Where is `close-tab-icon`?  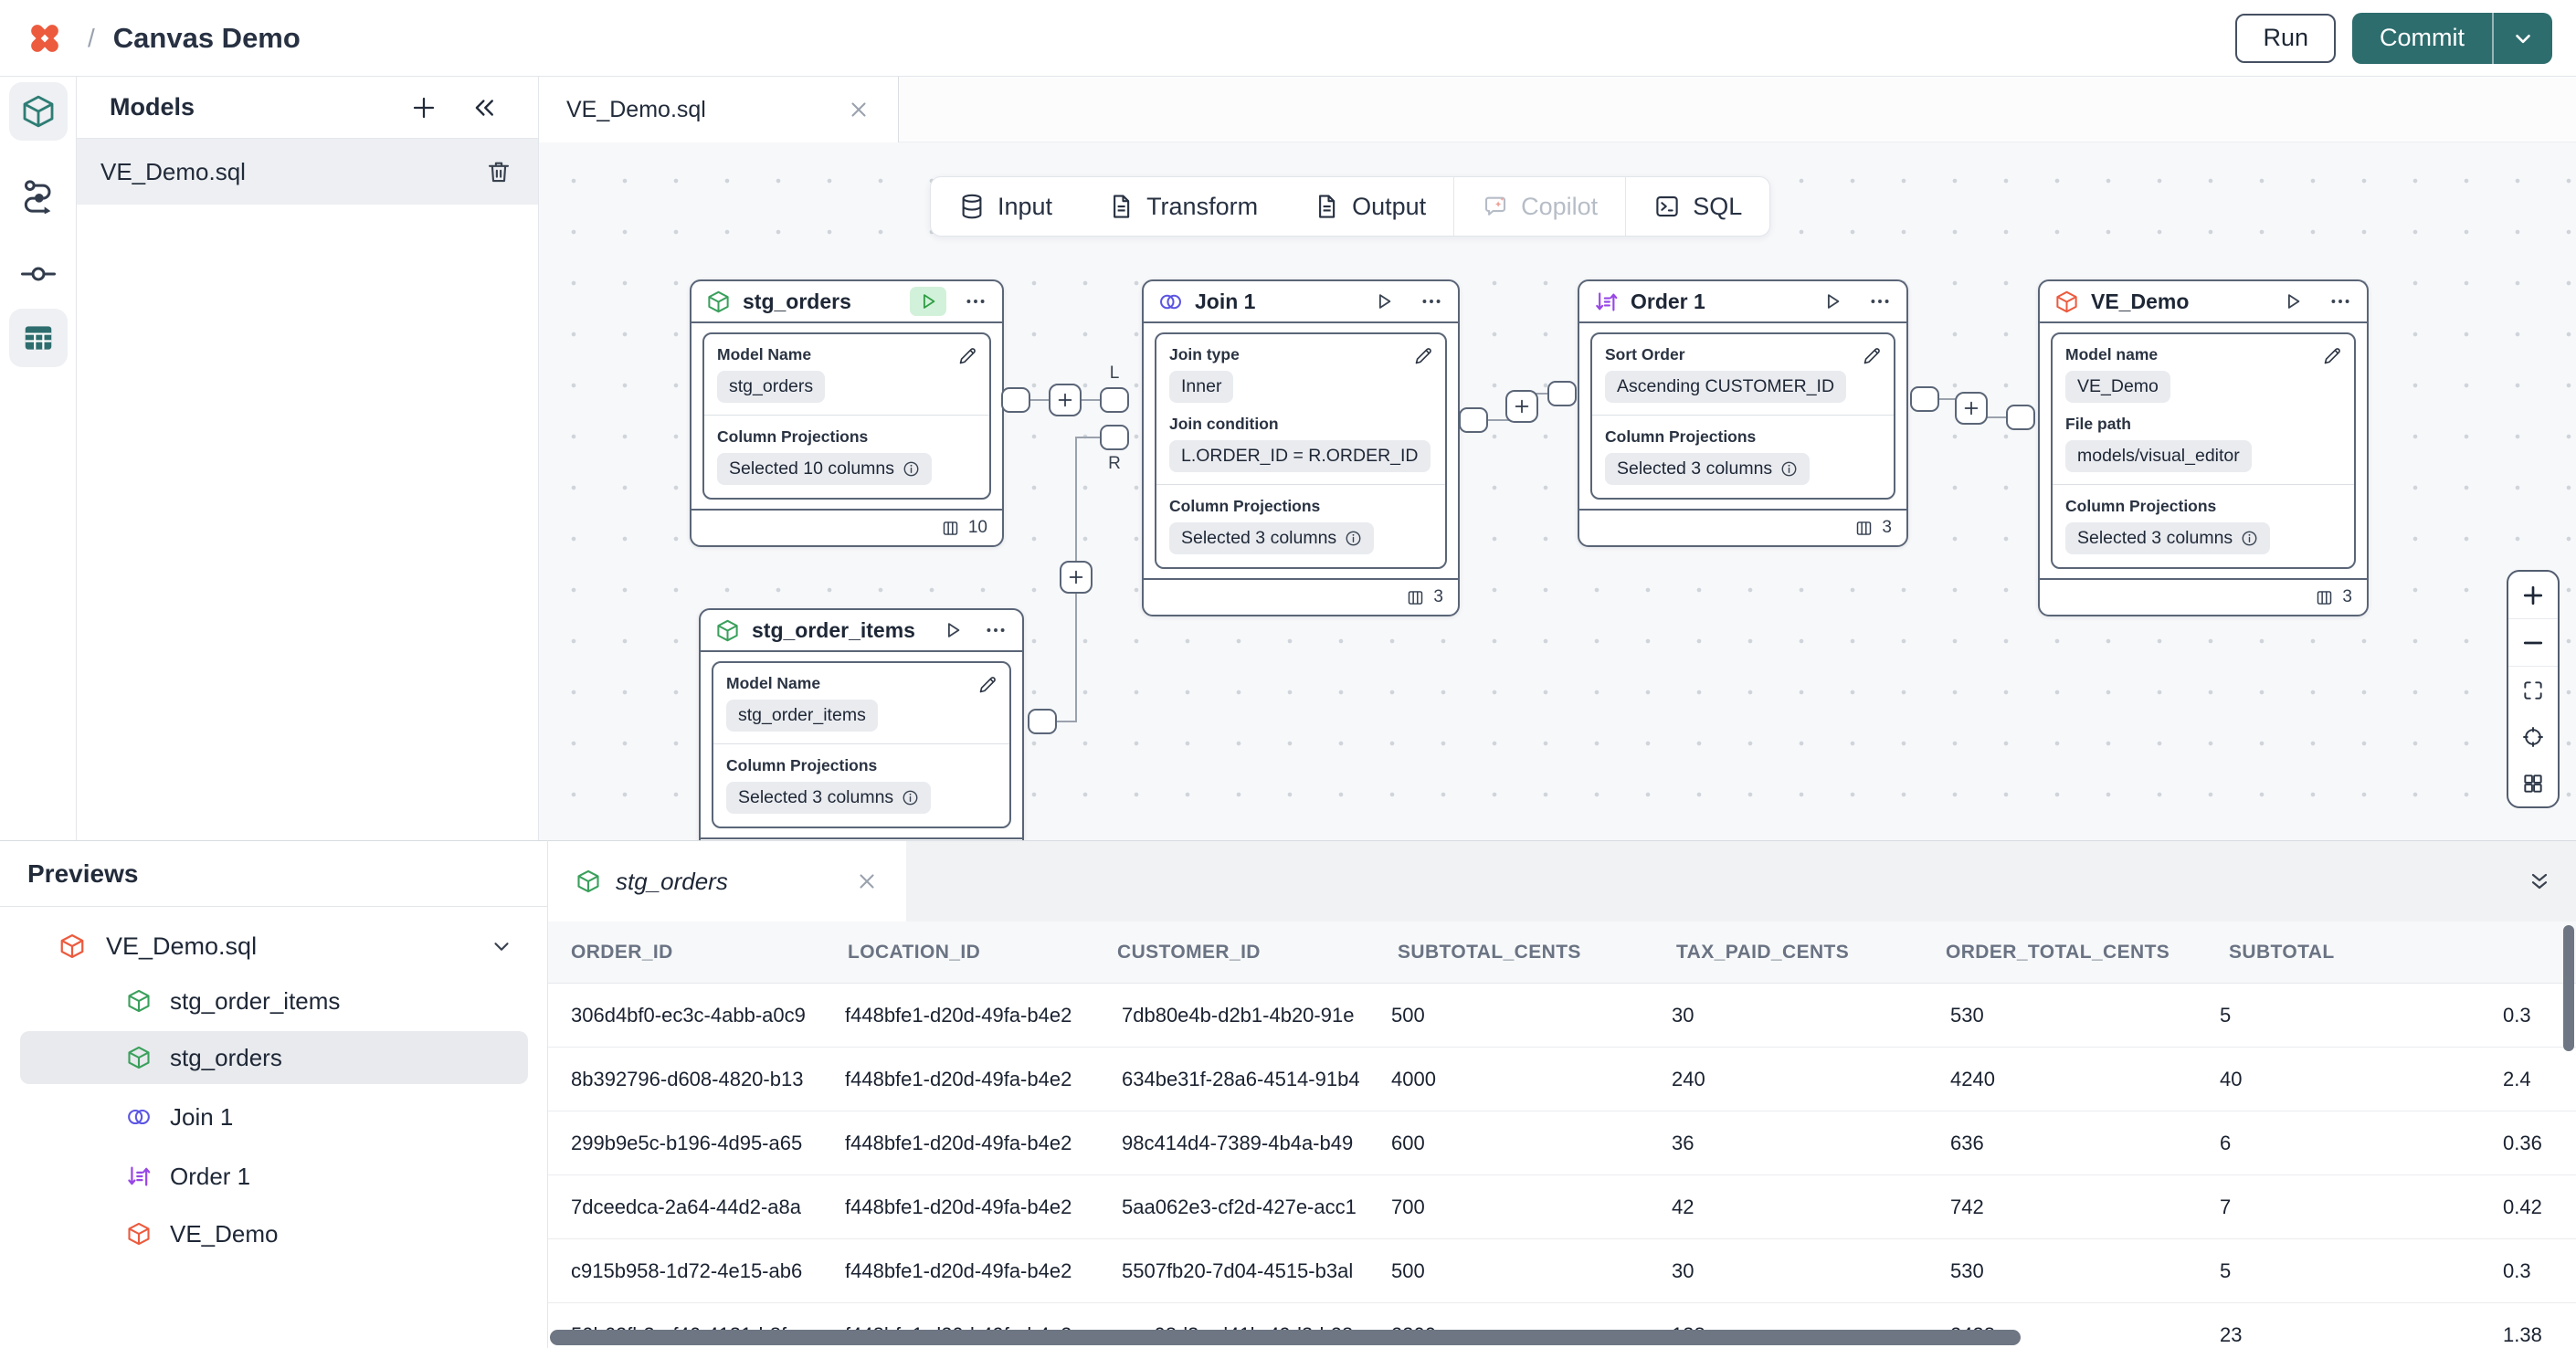
close-tab-icon is located at coordinates (859, 109).